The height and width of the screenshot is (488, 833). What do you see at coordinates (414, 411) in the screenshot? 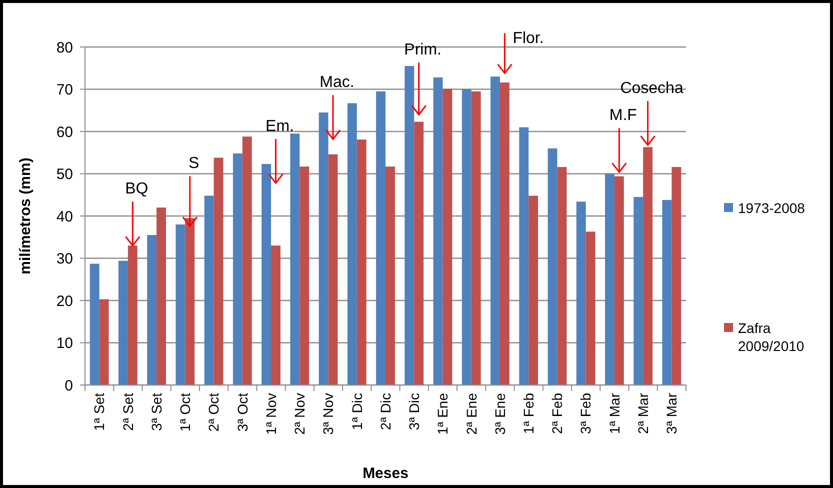
I see `x-tick-label: 3ª Dic` at bounding box center [414, 411].